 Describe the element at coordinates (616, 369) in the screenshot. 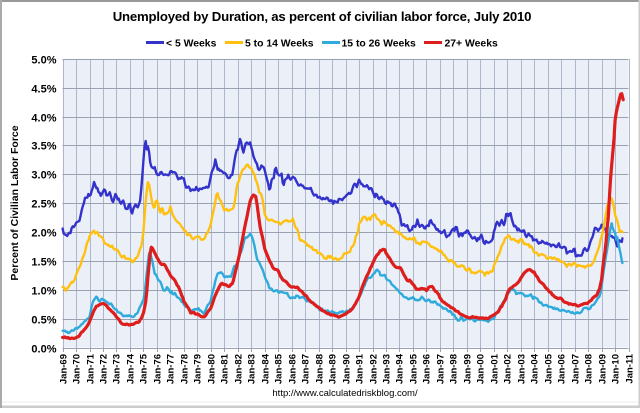

I see `svg-text: Jan-10` at that location.